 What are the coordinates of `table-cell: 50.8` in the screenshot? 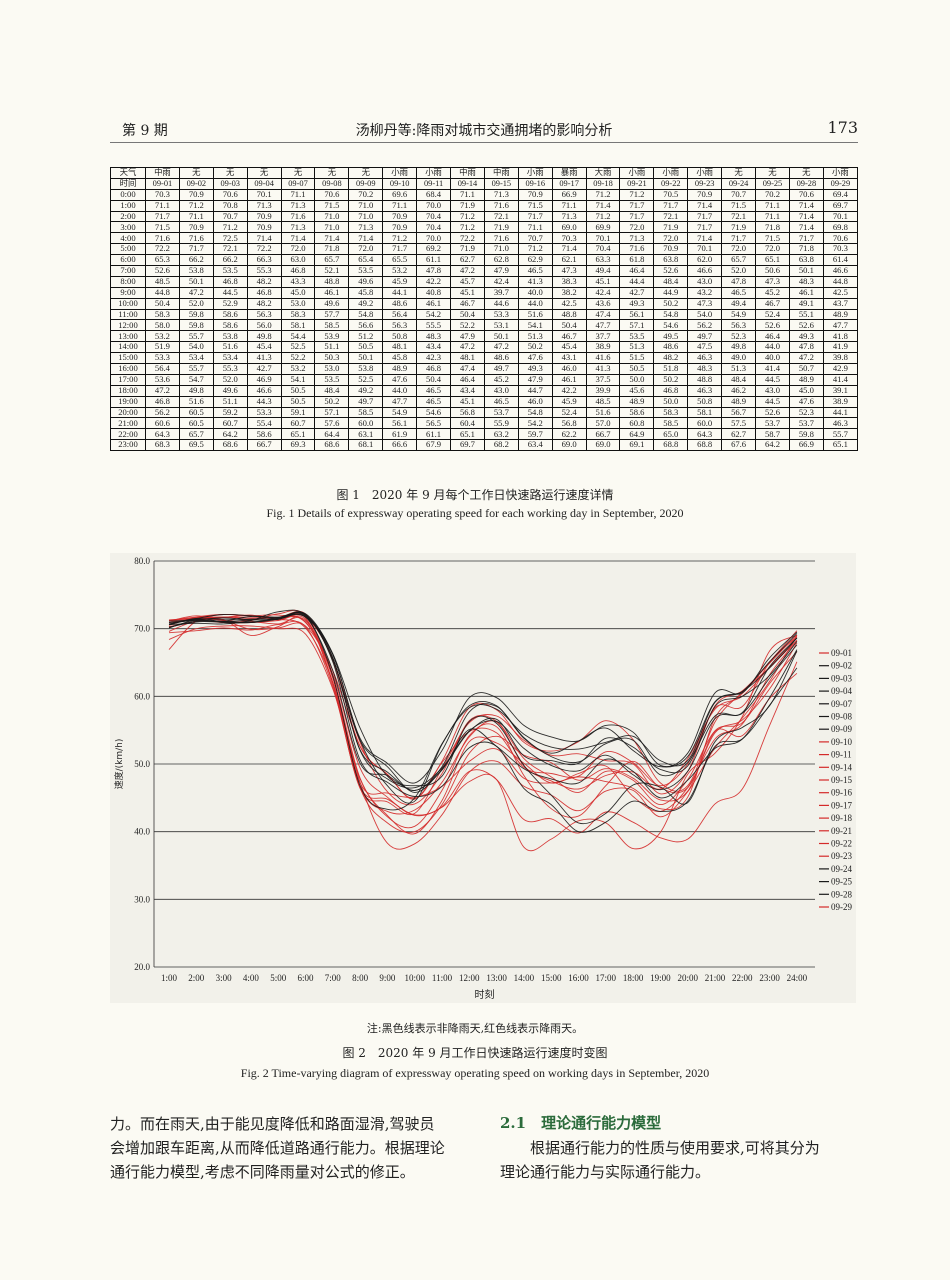 It's located at (705, 401).